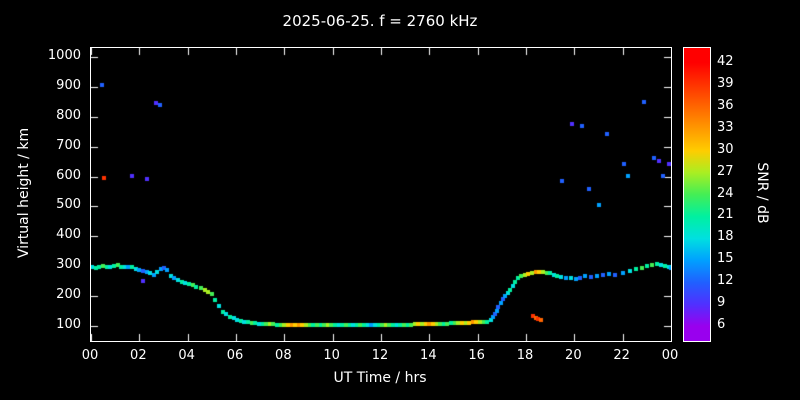 The width and height of the screenshot is (800, 400). What do you see at coordinates (725, 237) in the screenshot?
I see `colorbar-tick-label: 18` at bounding box center [725, 237].